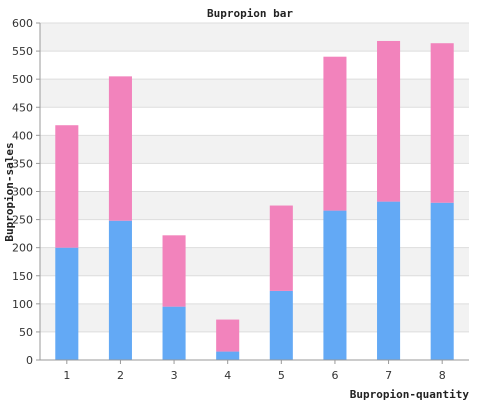 The height and width of the screenshot is (400, 500). What do you see at coordinates (26, 332) in the screenshot?
I see `y-tick-label: 50` at bounding box center [26, 332].